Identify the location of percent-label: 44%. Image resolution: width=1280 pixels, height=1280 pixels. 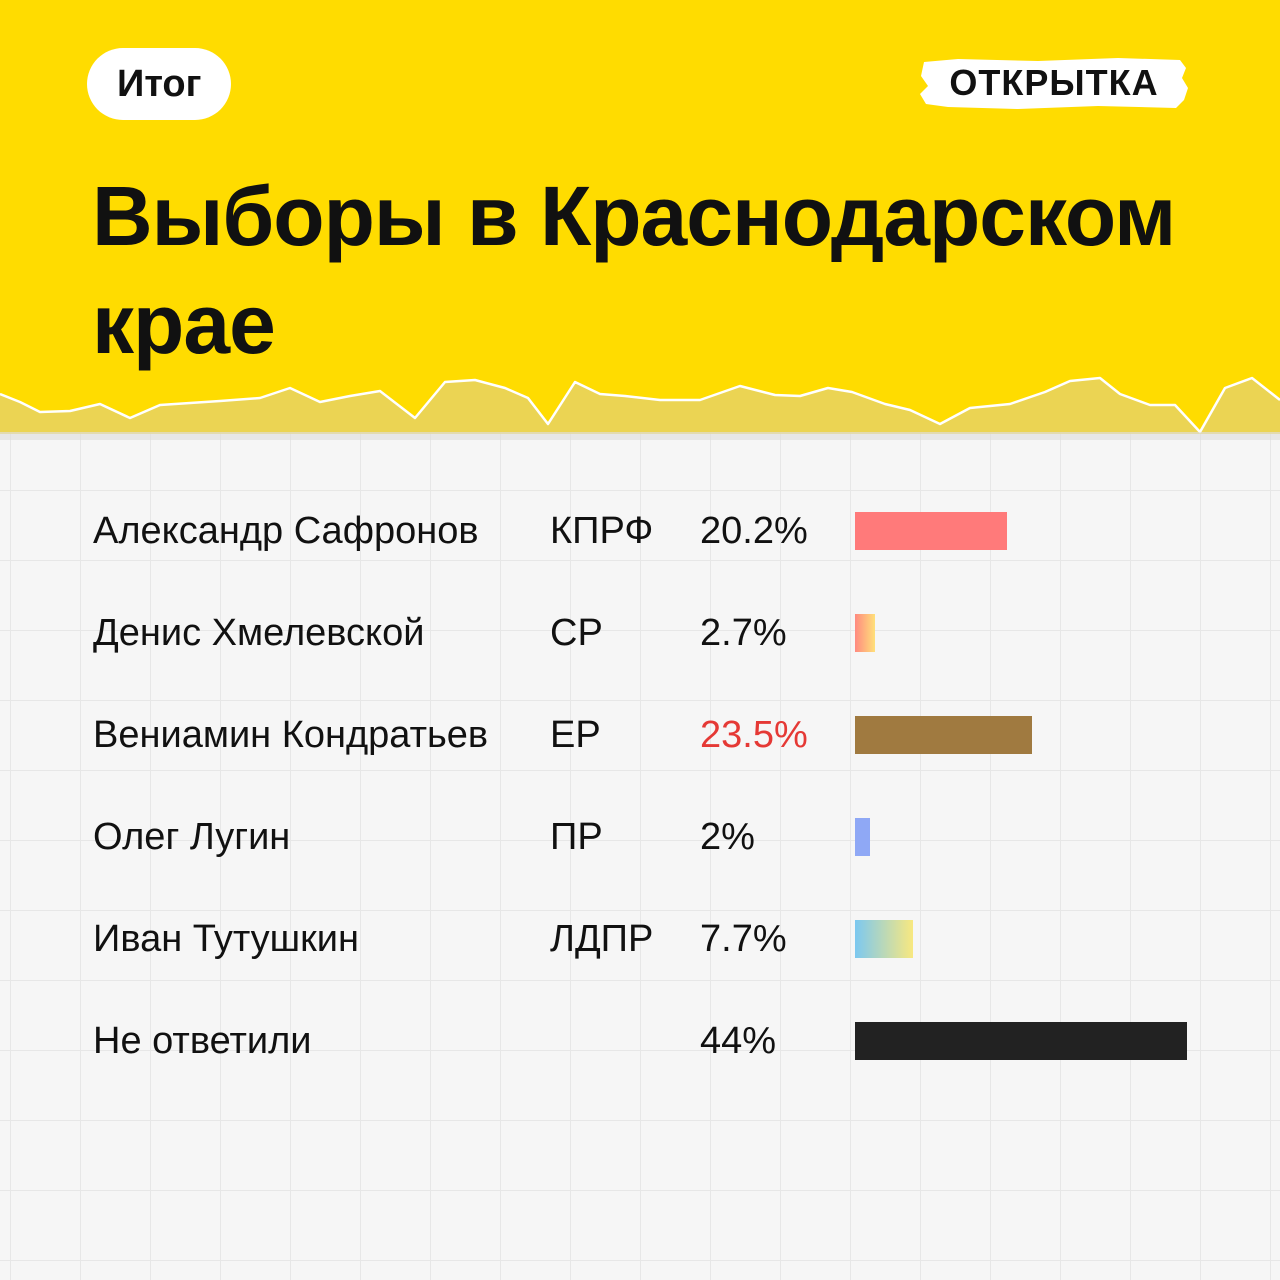
(738, 1041).